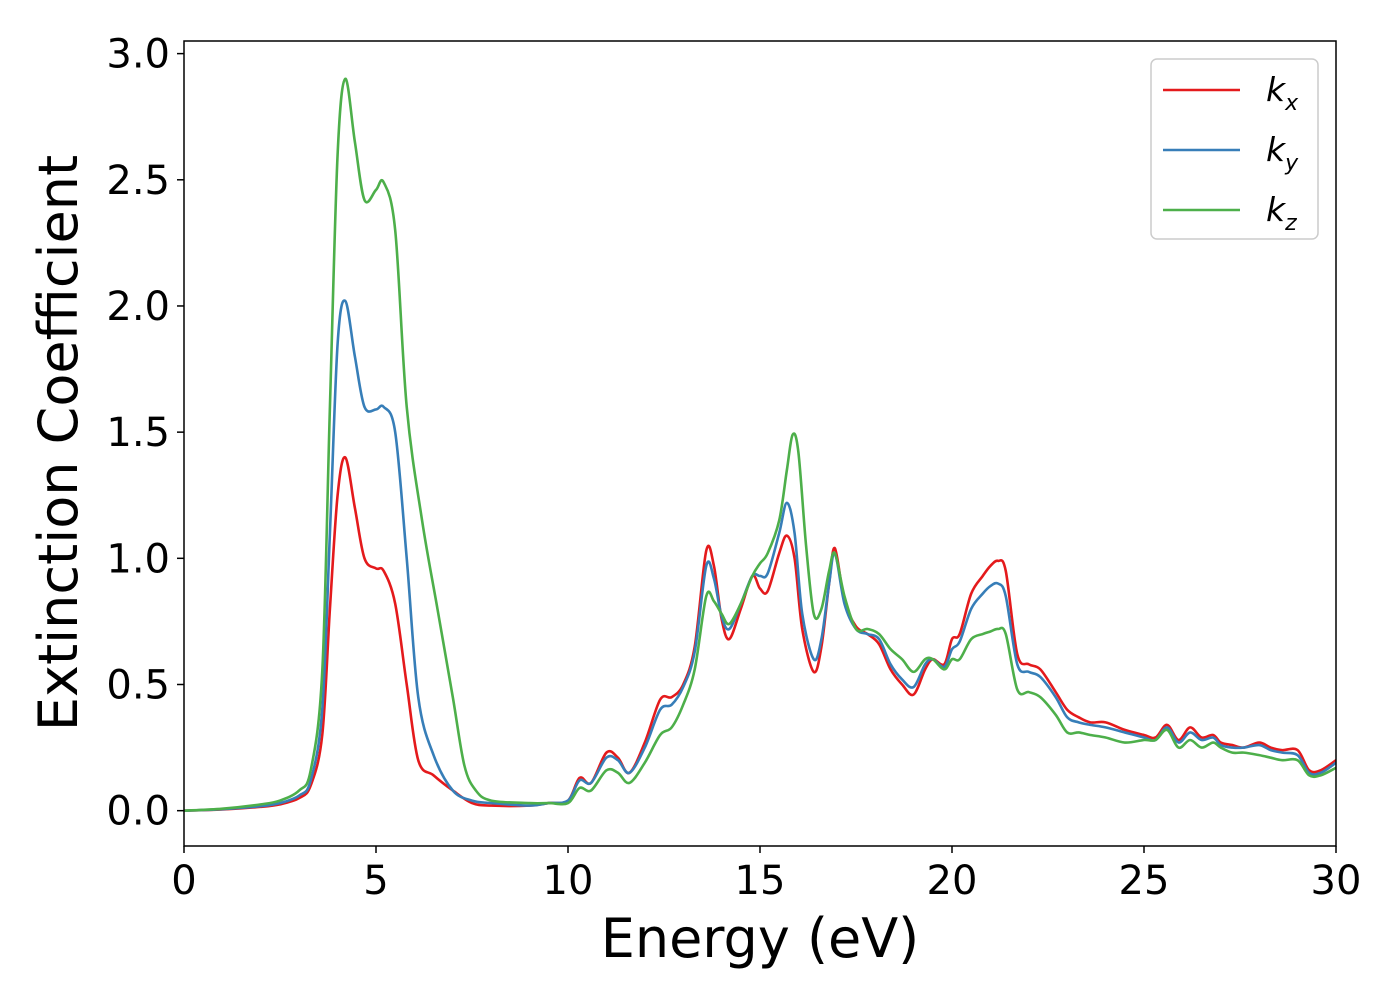 The image size is (1400, 1000). Describe the element at coordinates (138, 181) in the screenshot. I see `y-tick-label: 2.5` at that location.